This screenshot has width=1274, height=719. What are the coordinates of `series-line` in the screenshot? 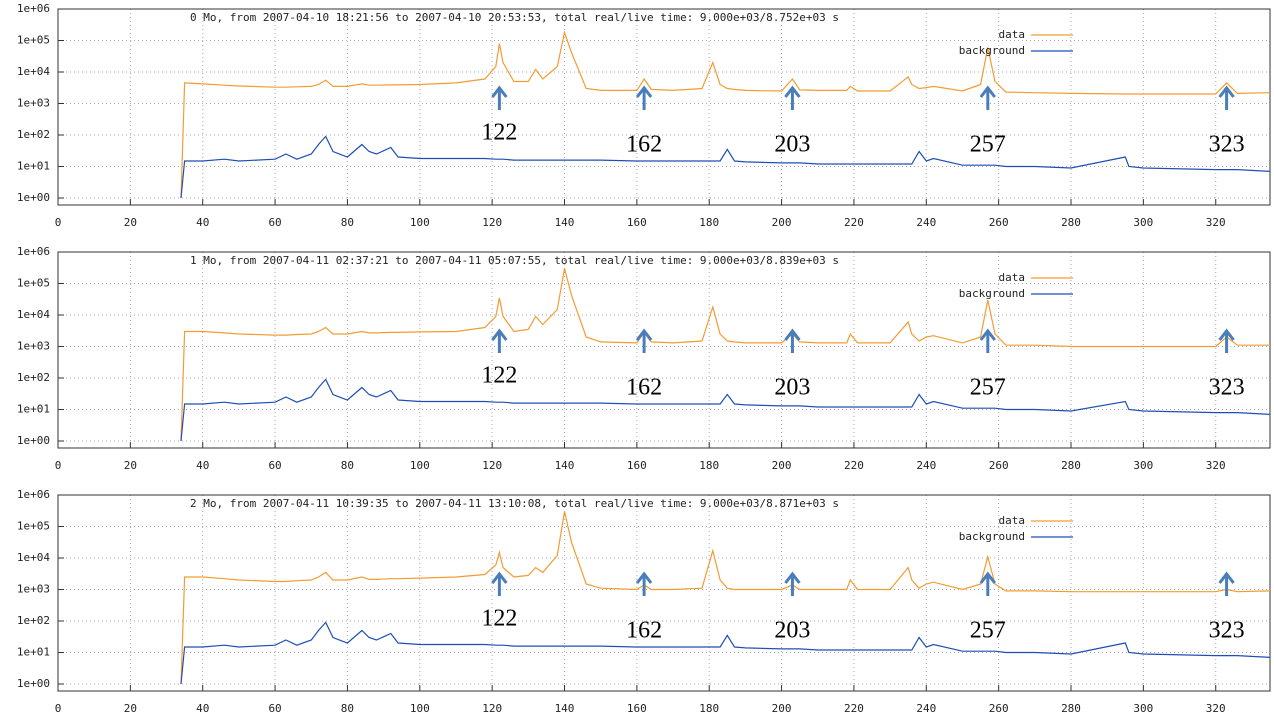 It's located at (725, 653).